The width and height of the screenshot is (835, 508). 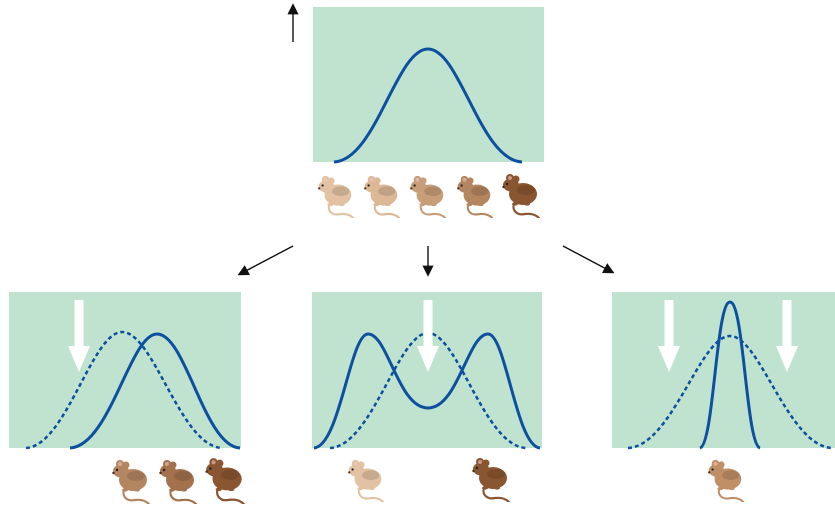 I want to click on original-population-panel, so click(x=428, y=85).